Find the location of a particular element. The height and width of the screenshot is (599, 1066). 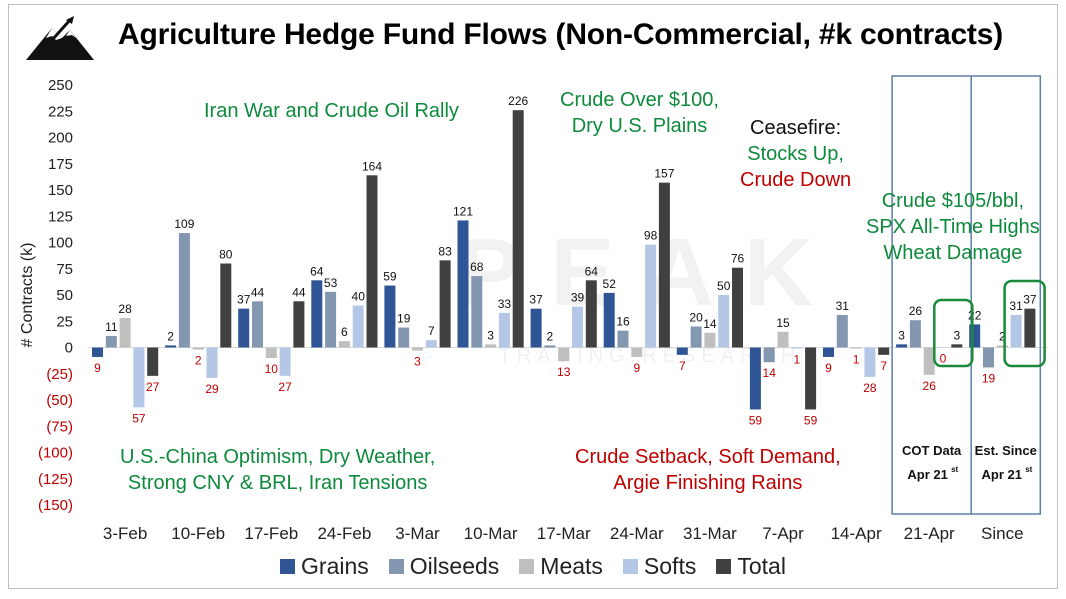

data-label: 109 is located at coordinates (184, 224).